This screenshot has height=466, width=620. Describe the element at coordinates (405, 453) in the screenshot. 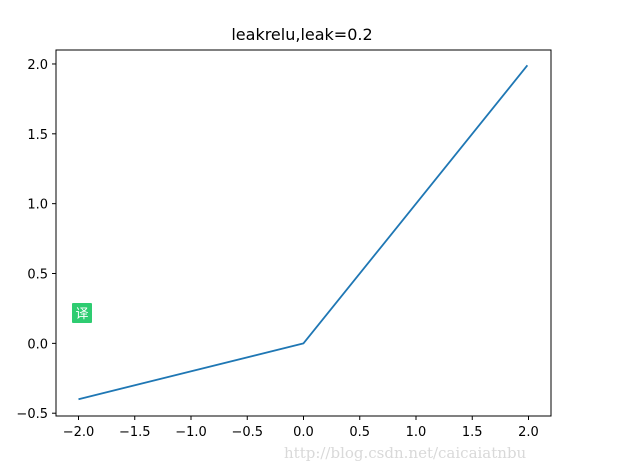

I see `watermark-text: http://blog.csdn.net/caicaiatnbu` at that location.